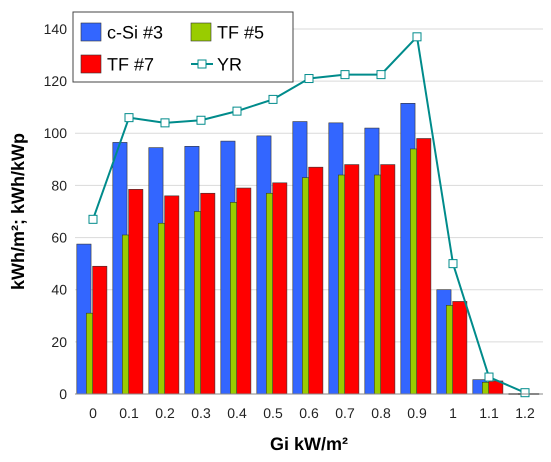  Describe the element at coordinates (525, 413) in the screenshot. I see `x-tick-label: 1.2` at that location.